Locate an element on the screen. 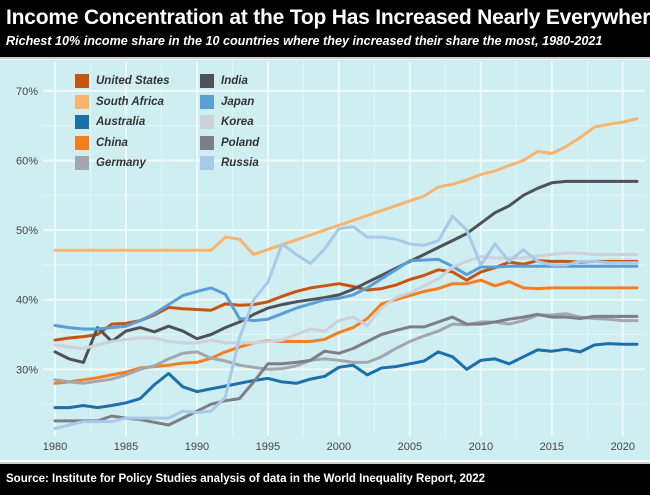  x-tick-label: 1980 is located at coordinates (55, 447).